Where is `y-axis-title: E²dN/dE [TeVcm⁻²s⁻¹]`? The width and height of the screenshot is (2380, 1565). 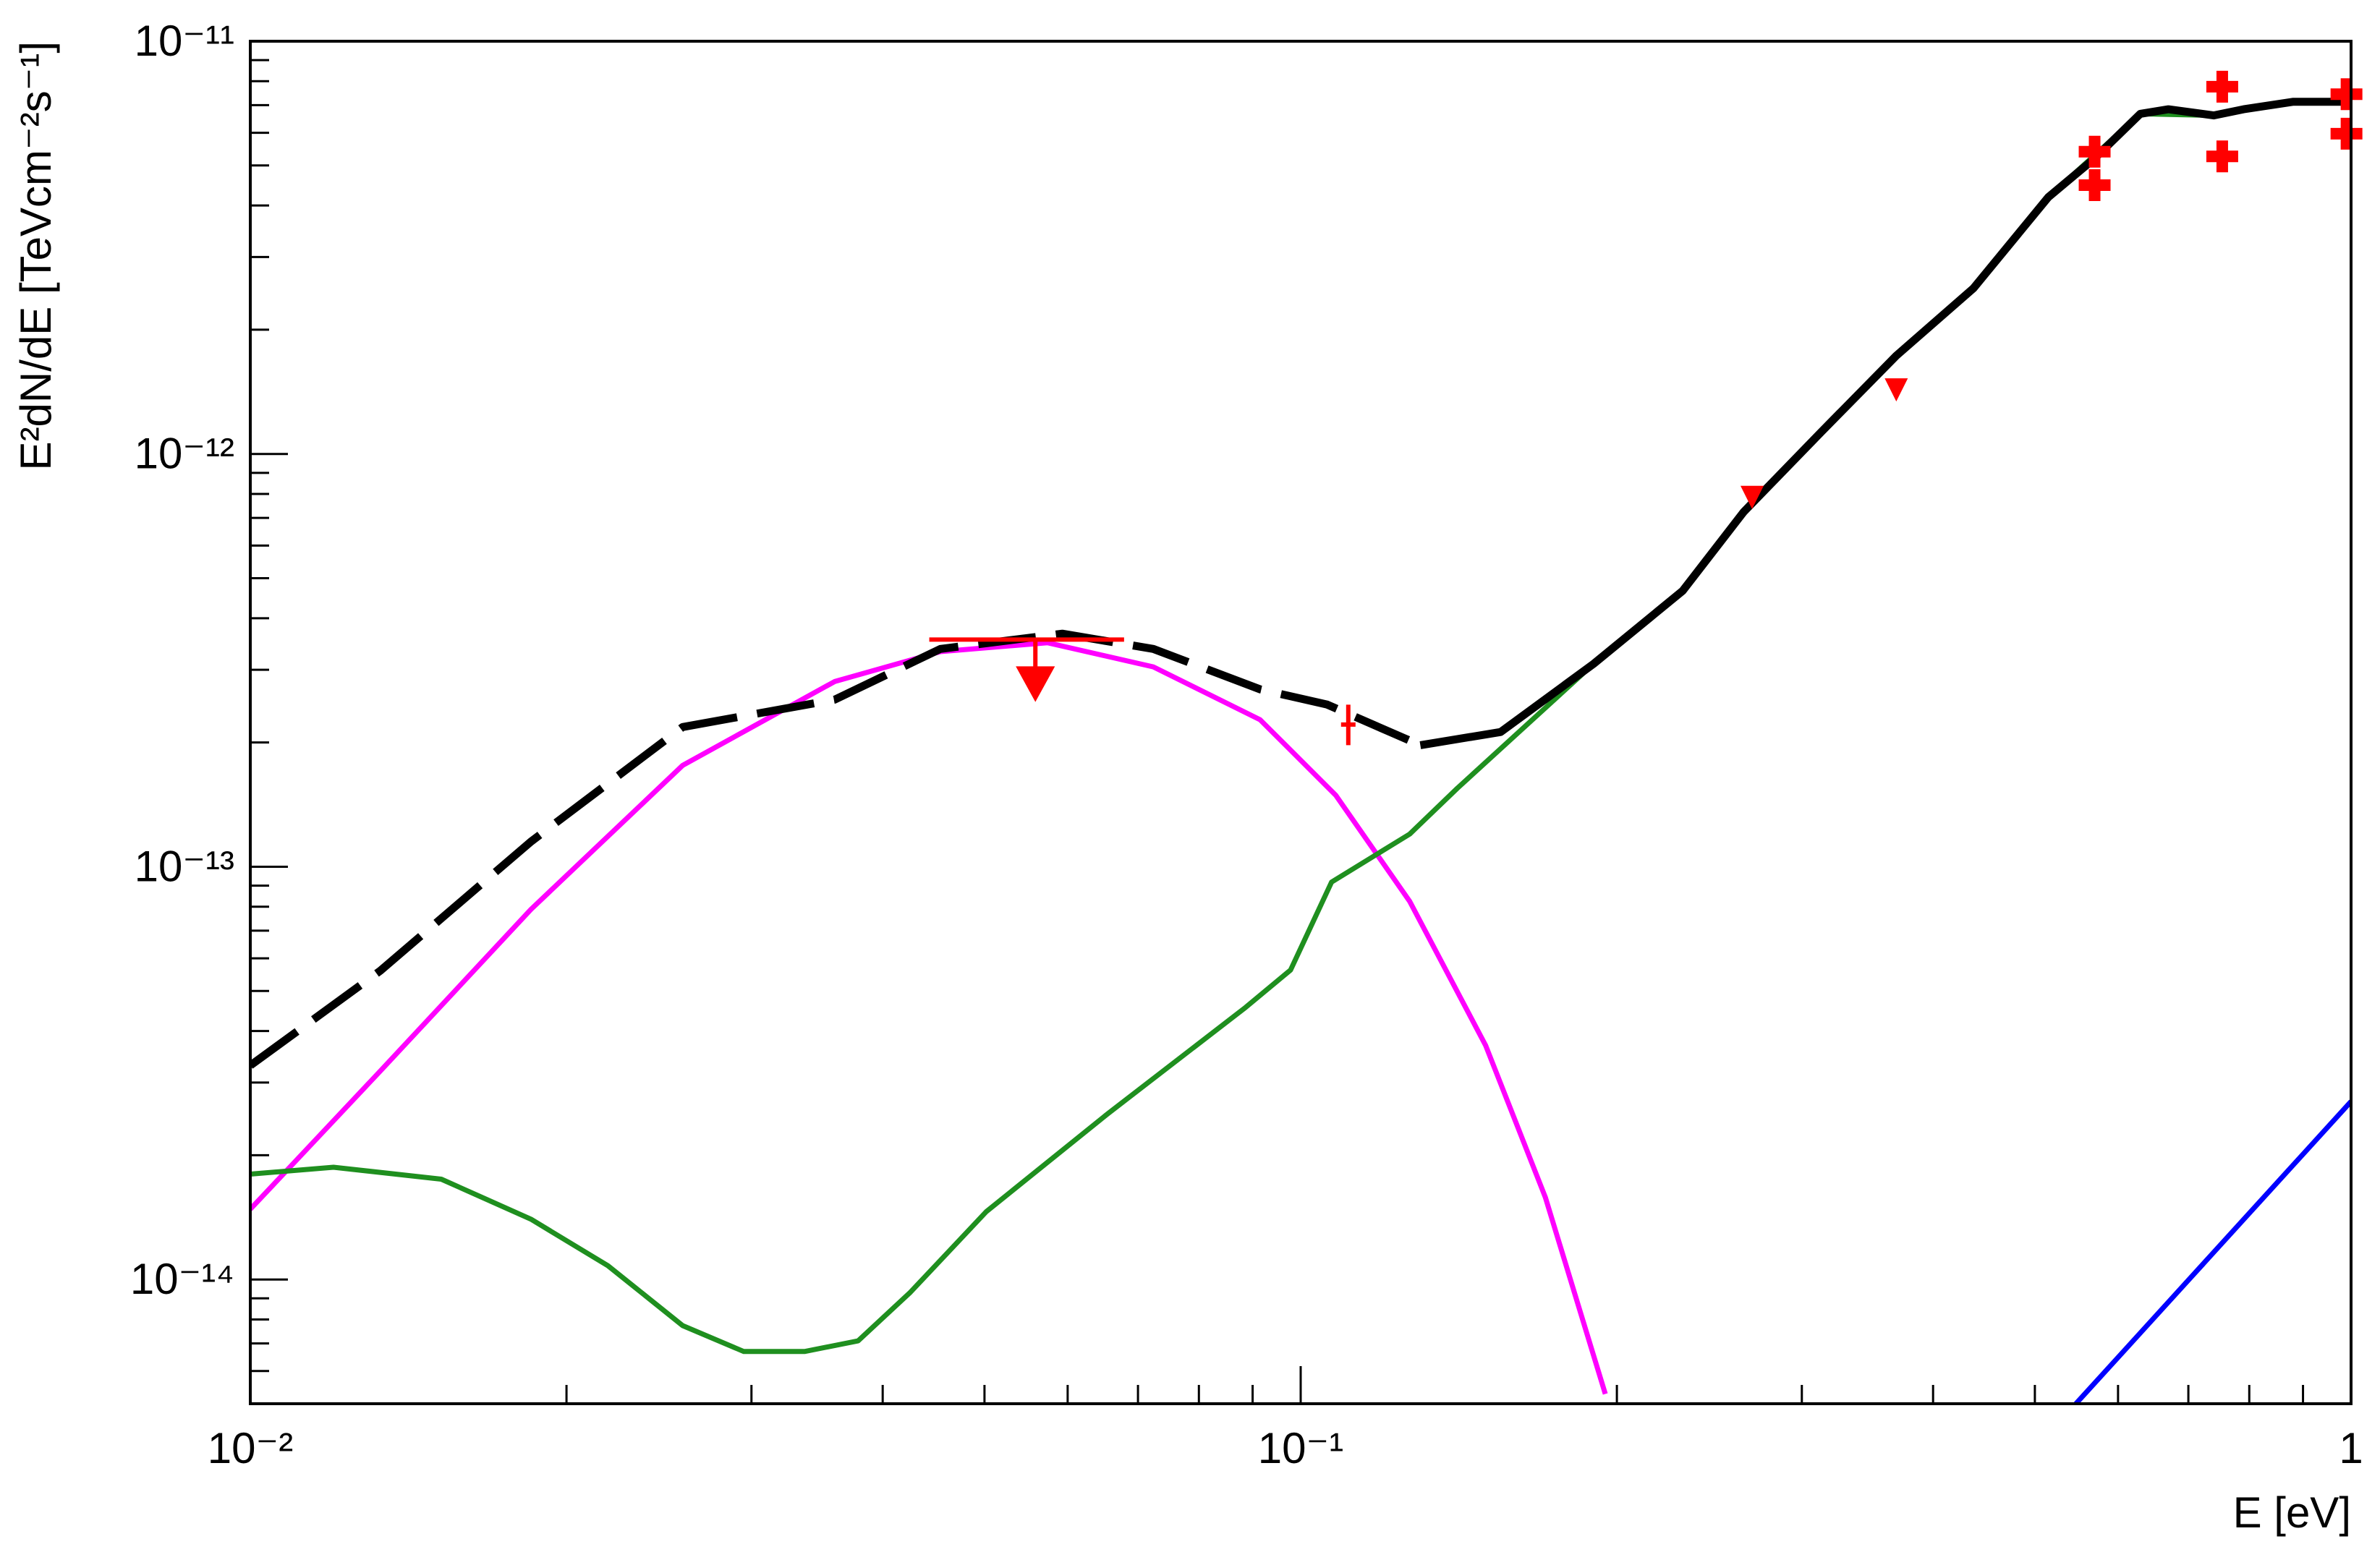
y-axis-title: E²dN/dE [TeVcm⁻²s⁻¹] is located at coordinates (36, 255).